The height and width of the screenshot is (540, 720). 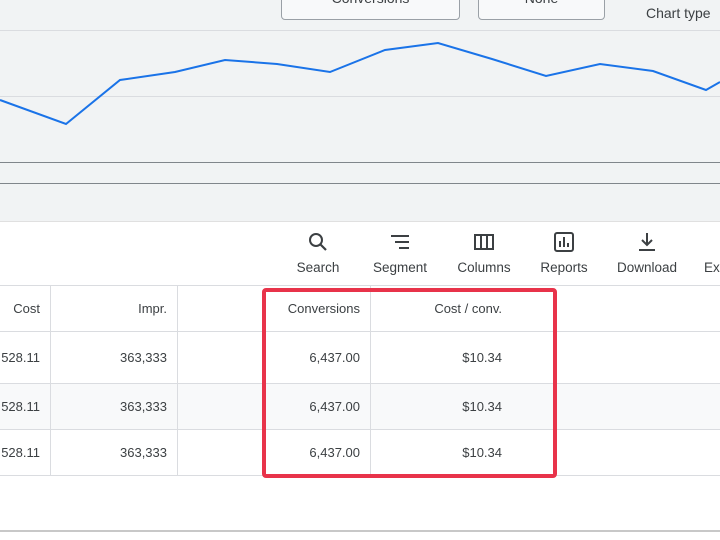 I want to click on reports-button: Reports, so click(x=564, y=252).